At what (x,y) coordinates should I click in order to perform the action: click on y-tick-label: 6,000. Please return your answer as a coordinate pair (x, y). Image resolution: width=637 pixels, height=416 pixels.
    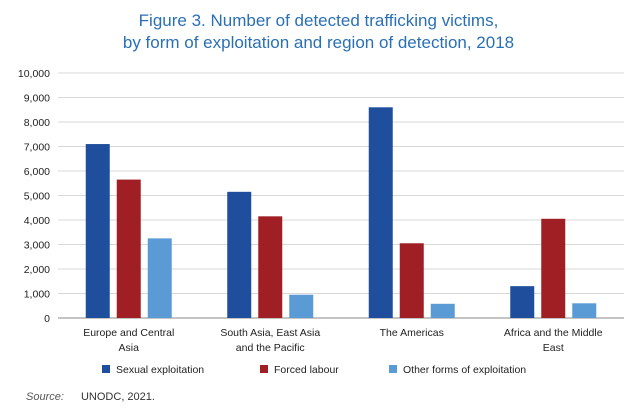
    Looking at the image, I should click on (37, 172).